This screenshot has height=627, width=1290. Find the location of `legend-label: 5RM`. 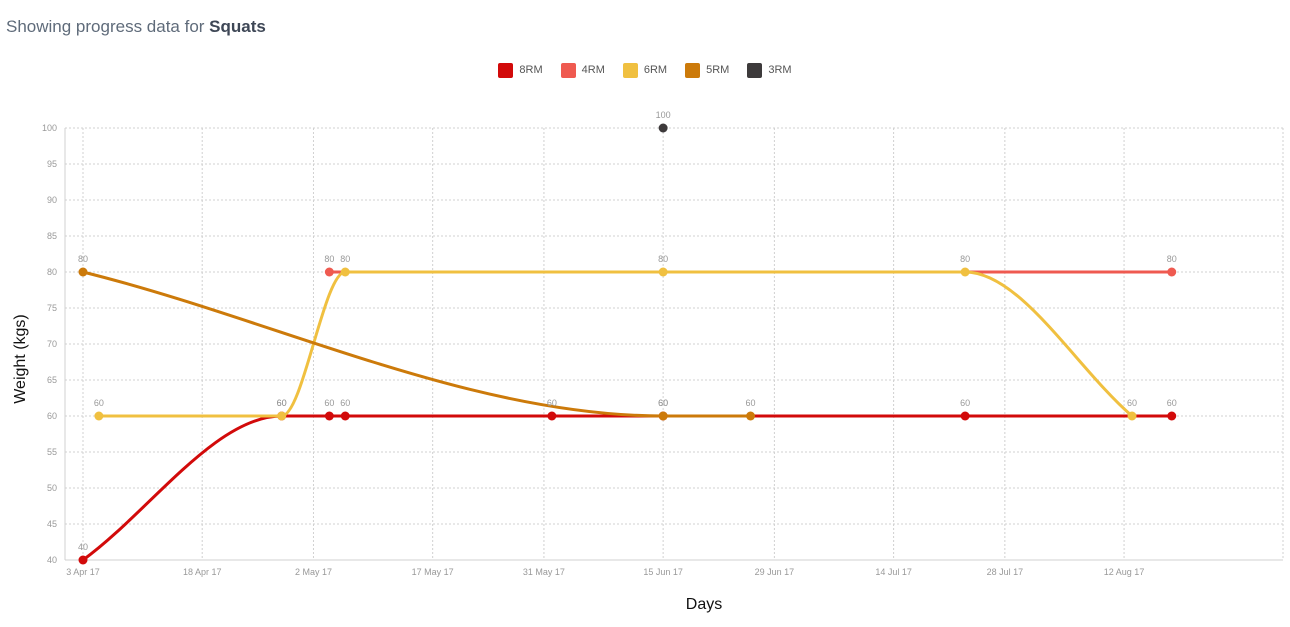

legend-label: 5RM is located at coordinates (718, 70).